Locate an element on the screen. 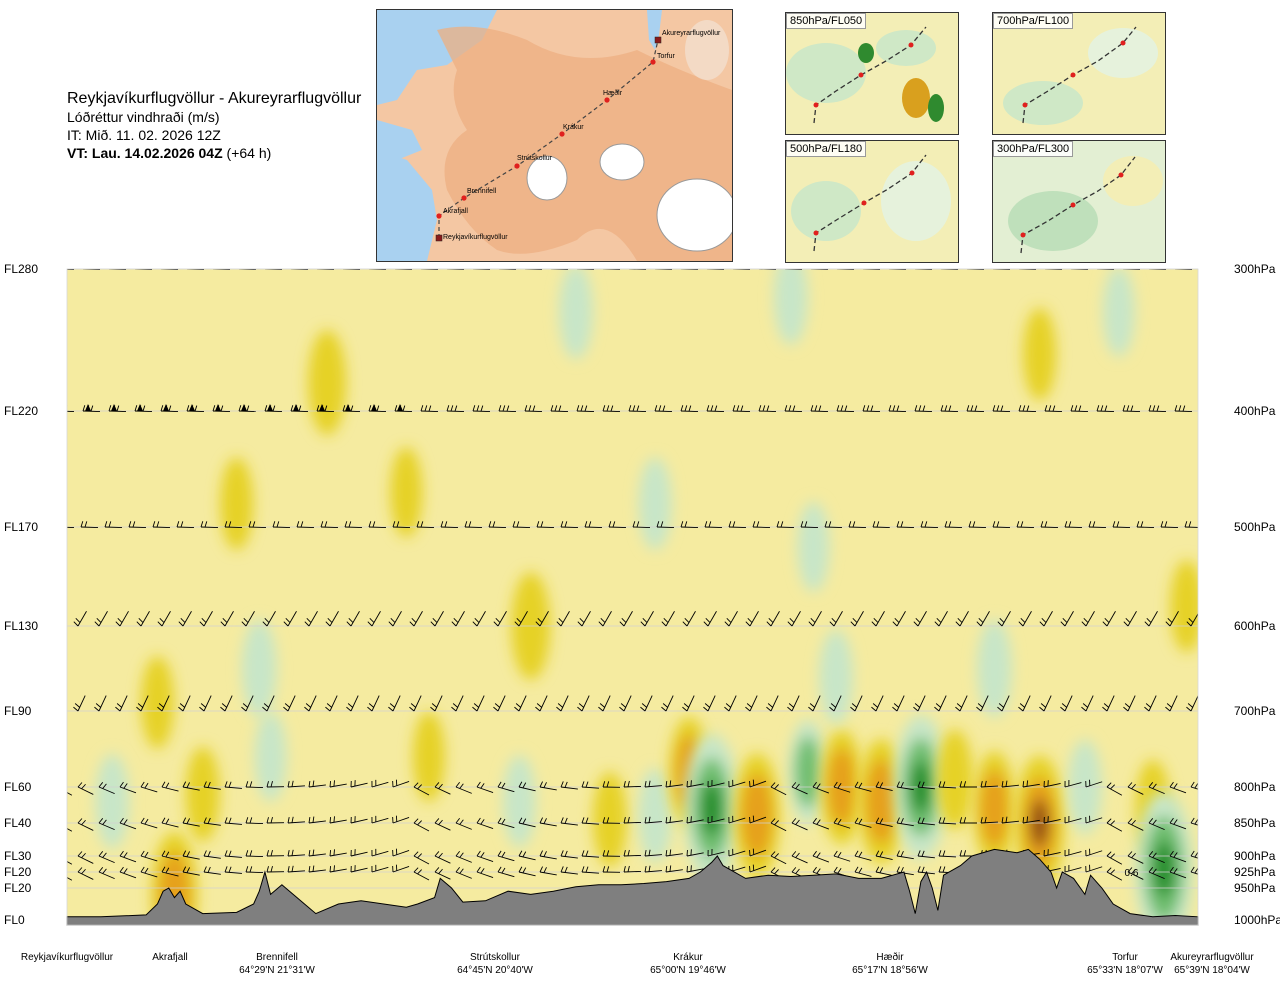 This screenshot has height=981, width=1280. waypoint-coord: 65°33'N 18°07'W is located at coordinates (1125, 970).